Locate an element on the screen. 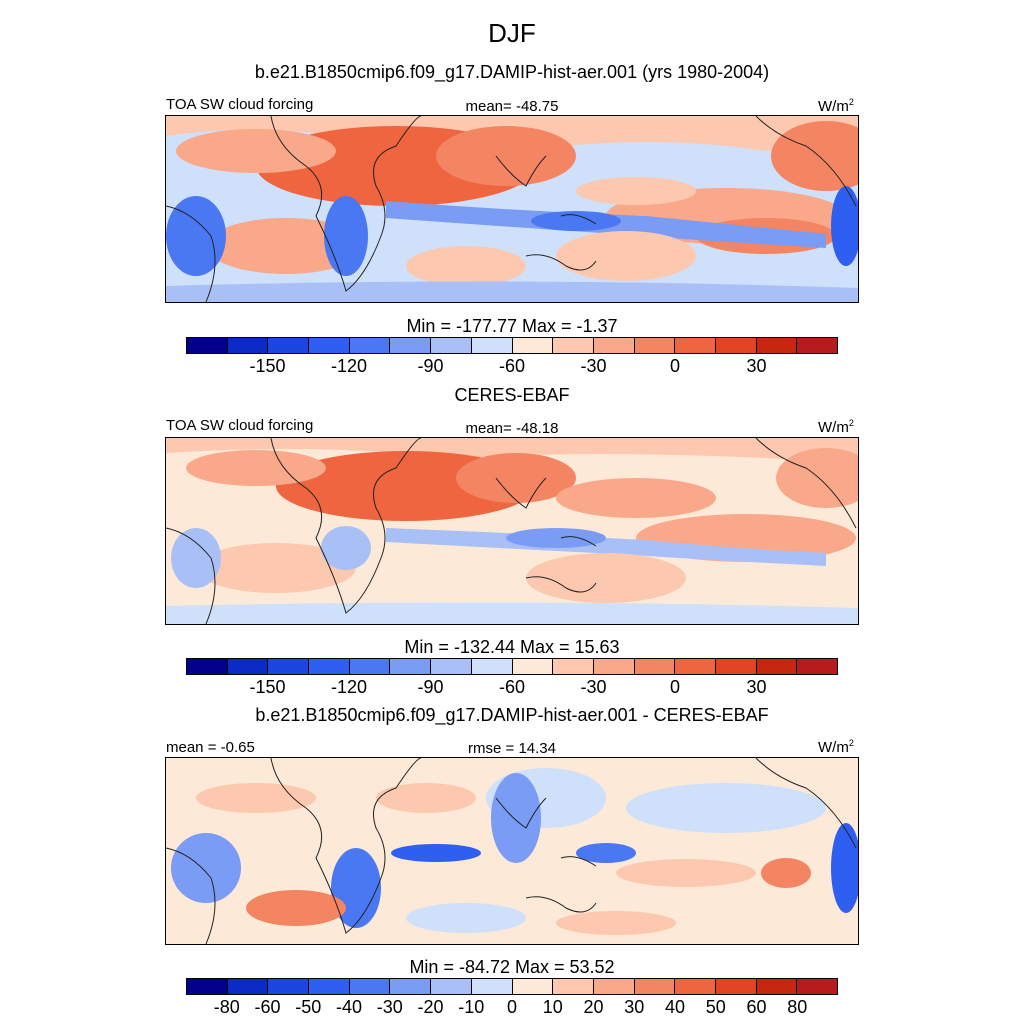 The image size is (1024, 1024). panel1-minmax: Min = -177.77 Max = -1.37 is located at coordinates (512, 326).